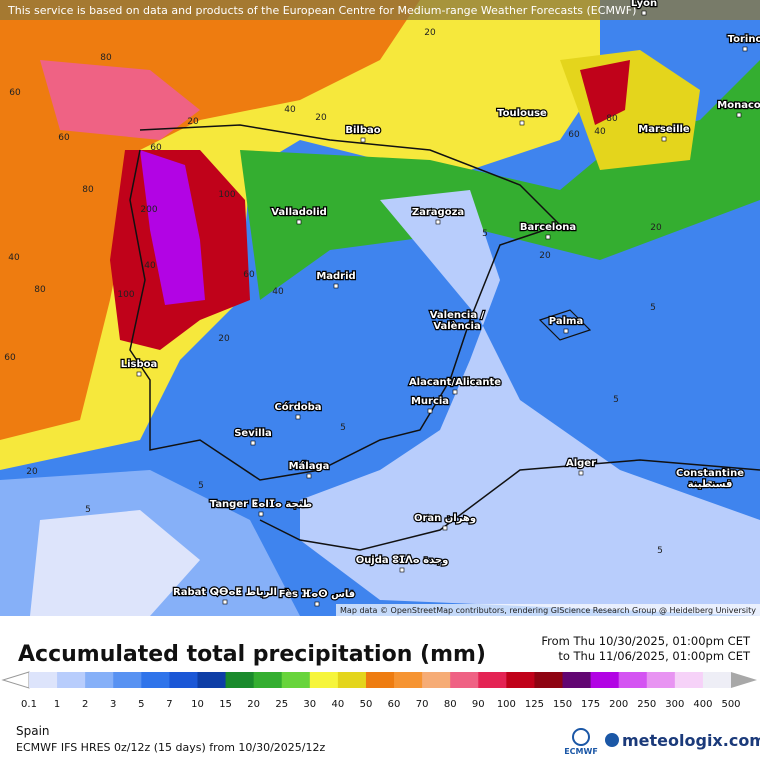 The width and height of the screenshot is (760, 760). Describe the element at coordinates (115, 563) in the screenshot. I see `field-pale` at that location.